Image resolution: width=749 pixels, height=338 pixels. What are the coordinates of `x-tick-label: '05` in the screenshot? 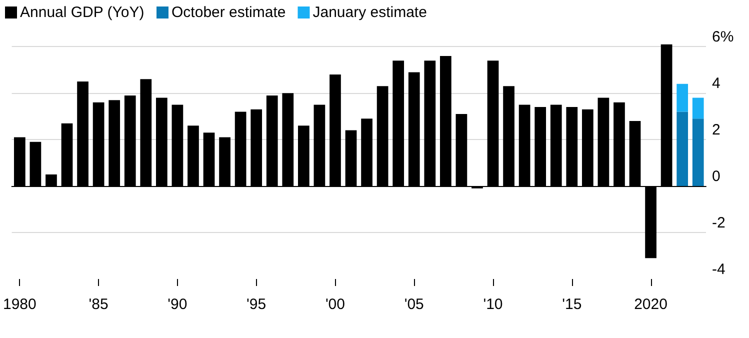 It's located at (414, 304).